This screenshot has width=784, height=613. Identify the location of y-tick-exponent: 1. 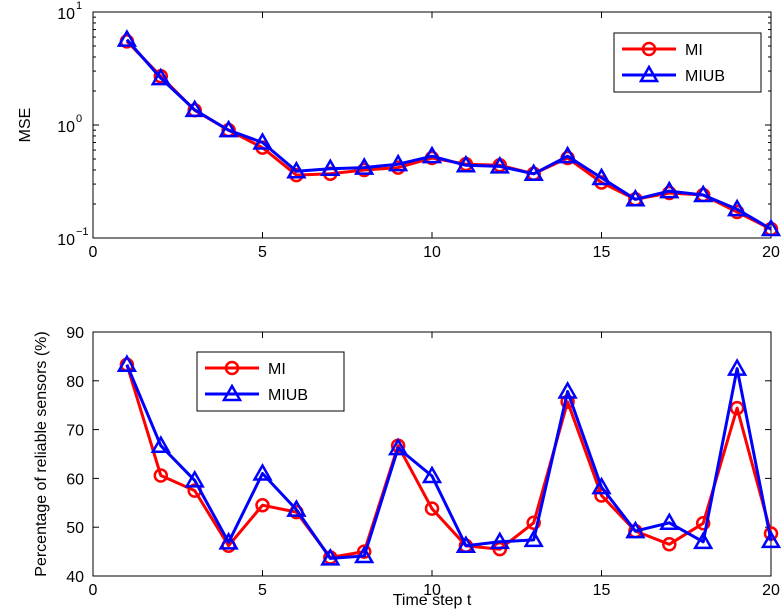
(79, 6).